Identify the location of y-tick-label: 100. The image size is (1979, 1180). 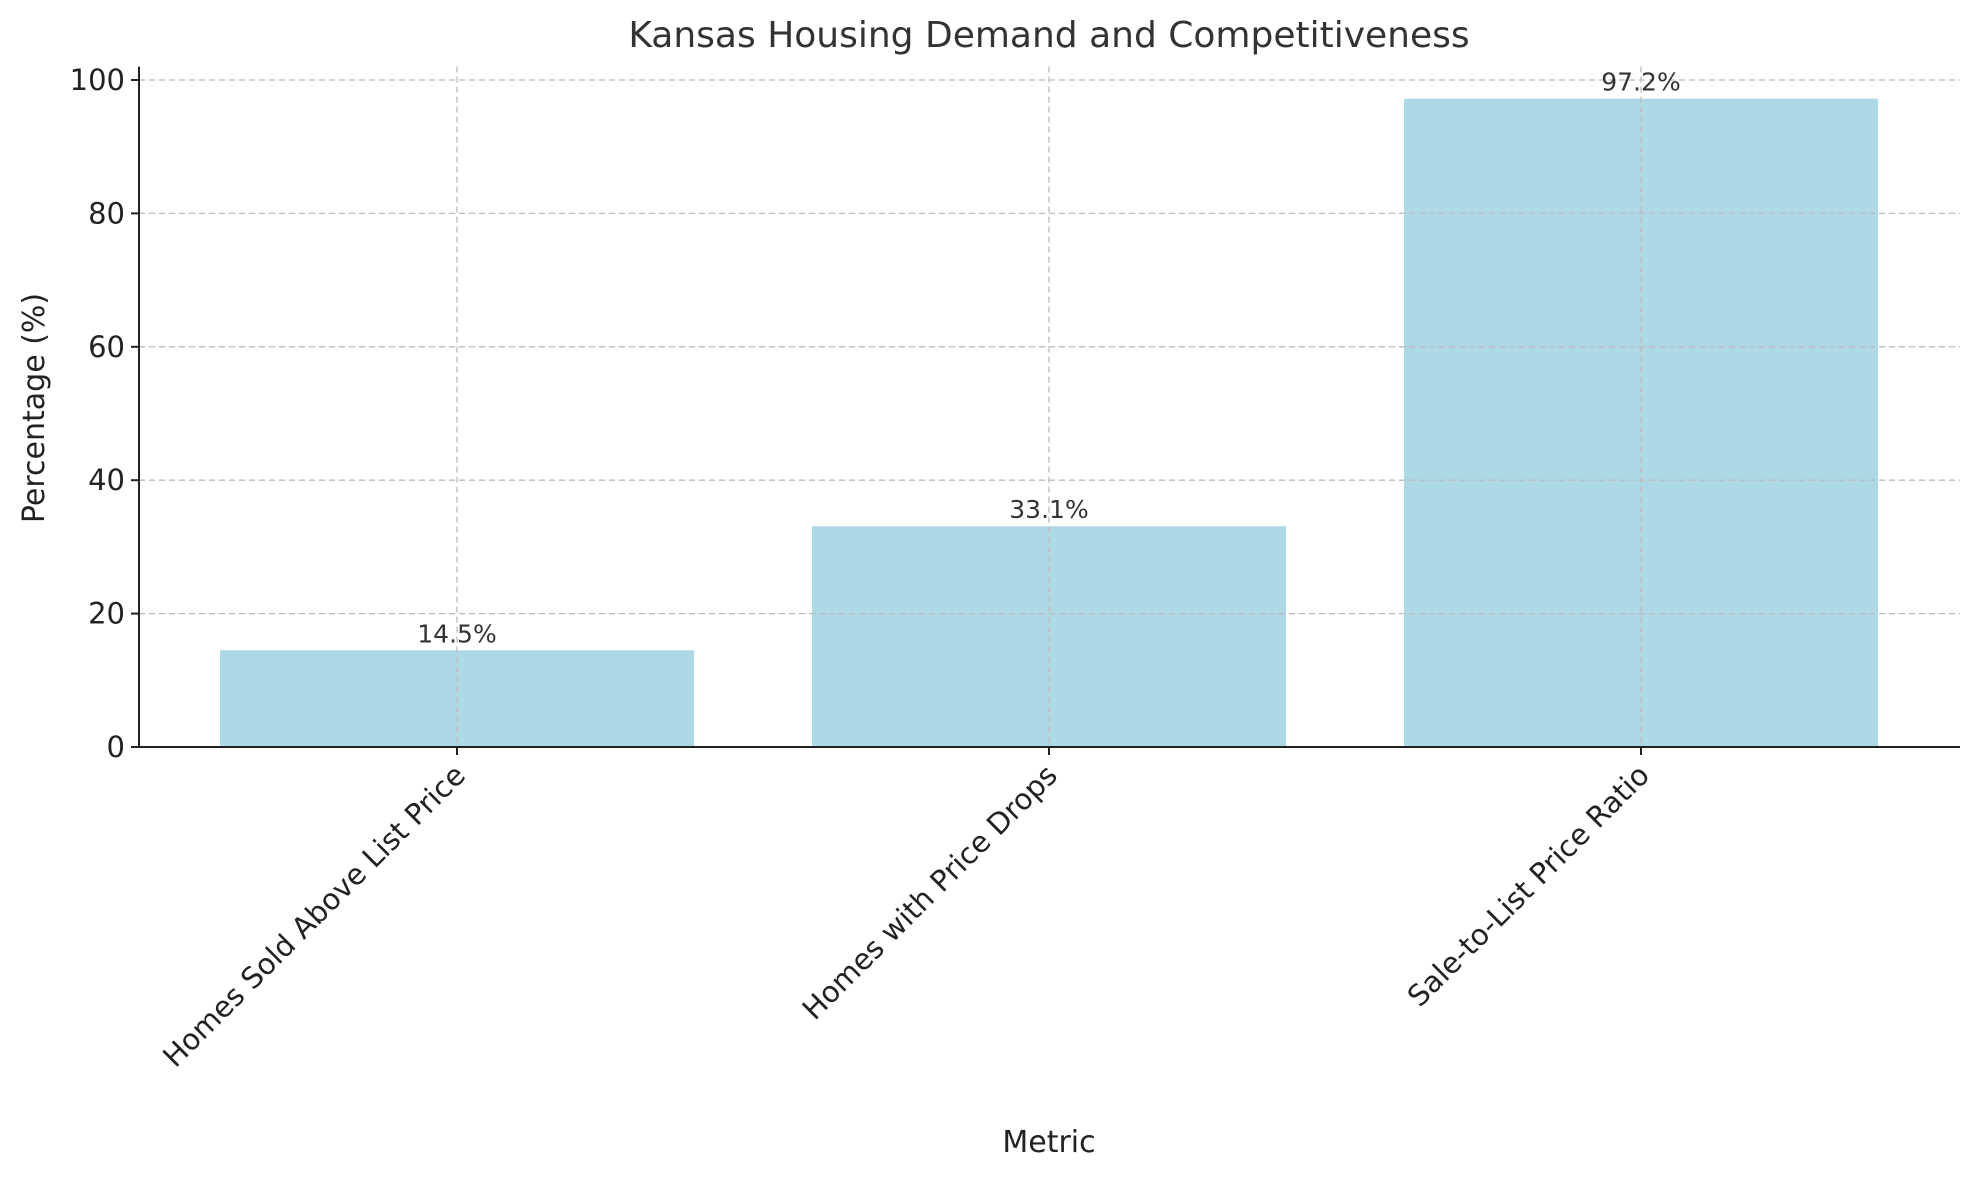
(97, 80).